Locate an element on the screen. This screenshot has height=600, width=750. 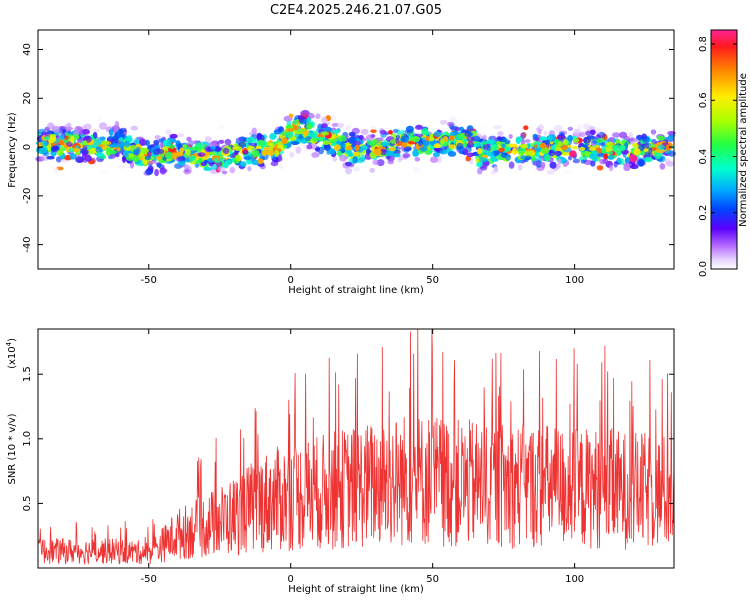
spectrogram-ytick-label: -20 is located at coordinates (27, 196).